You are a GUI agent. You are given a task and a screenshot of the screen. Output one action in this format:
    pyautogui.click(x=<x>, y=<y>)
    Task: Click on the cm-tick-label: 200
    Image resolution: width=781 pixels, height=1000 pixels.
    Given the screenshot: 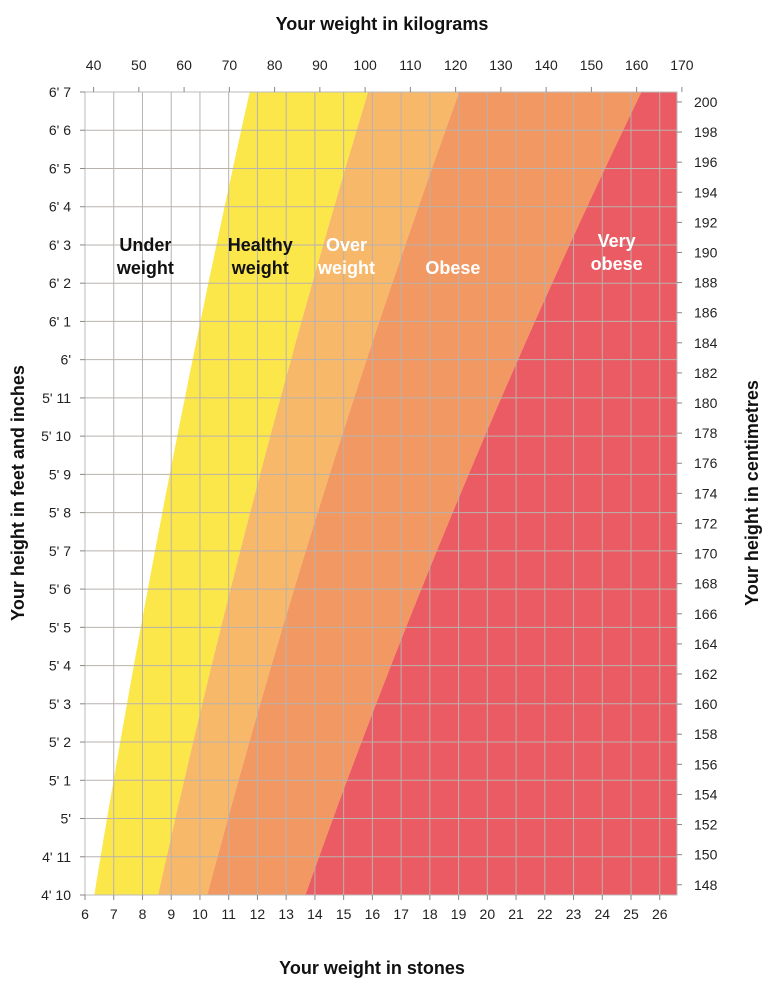 What is the action you would take?
    pyautogui.click(x=706, y=102)
    